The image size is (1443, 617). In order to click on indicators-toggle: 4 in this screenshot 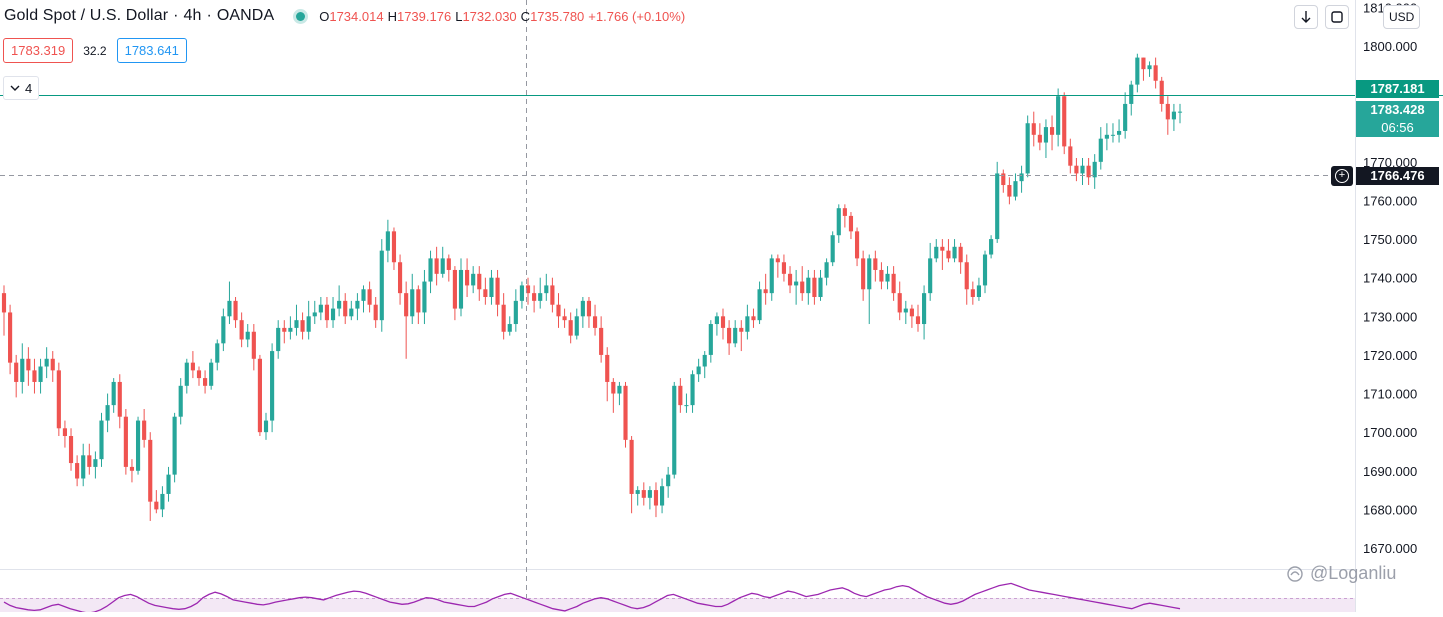, I will do `click(21, 88)`.